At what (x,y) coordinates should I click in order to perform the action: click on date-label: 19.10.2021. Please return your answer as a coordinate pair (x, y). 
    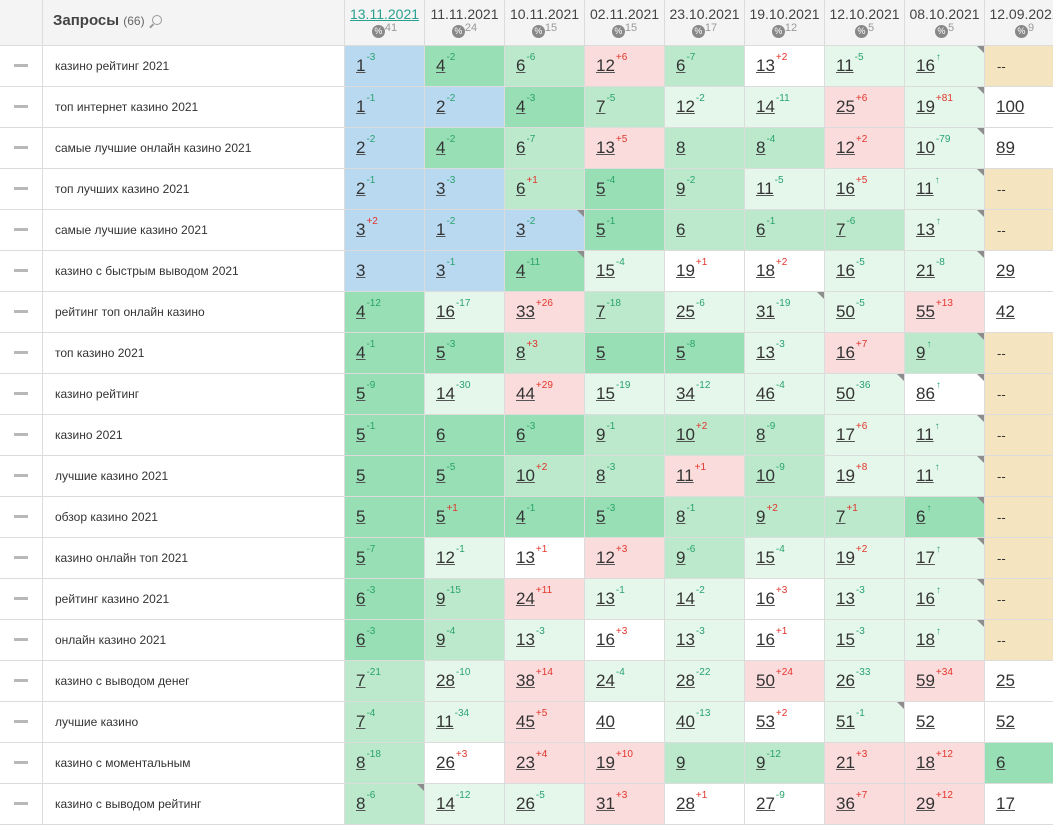
    Looking at the image, I should click on (784, 11).